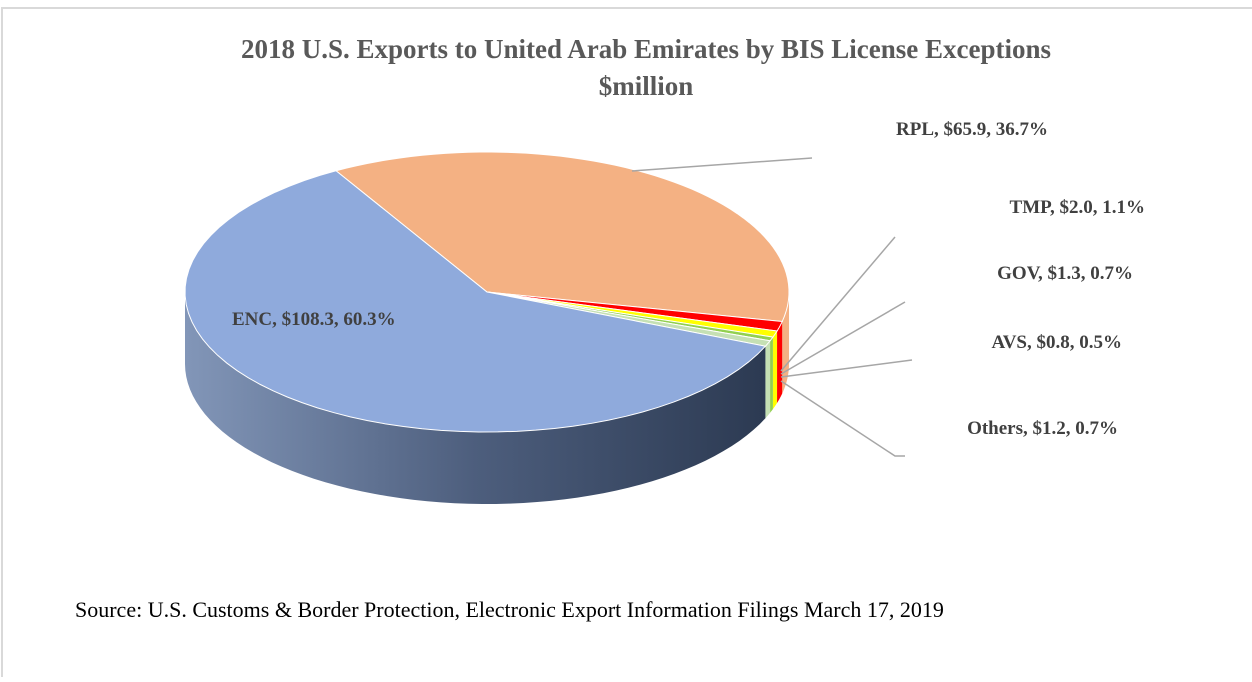  I want to click on data-label: TMP, $2.0, 1.1%, so click(1077, 207).